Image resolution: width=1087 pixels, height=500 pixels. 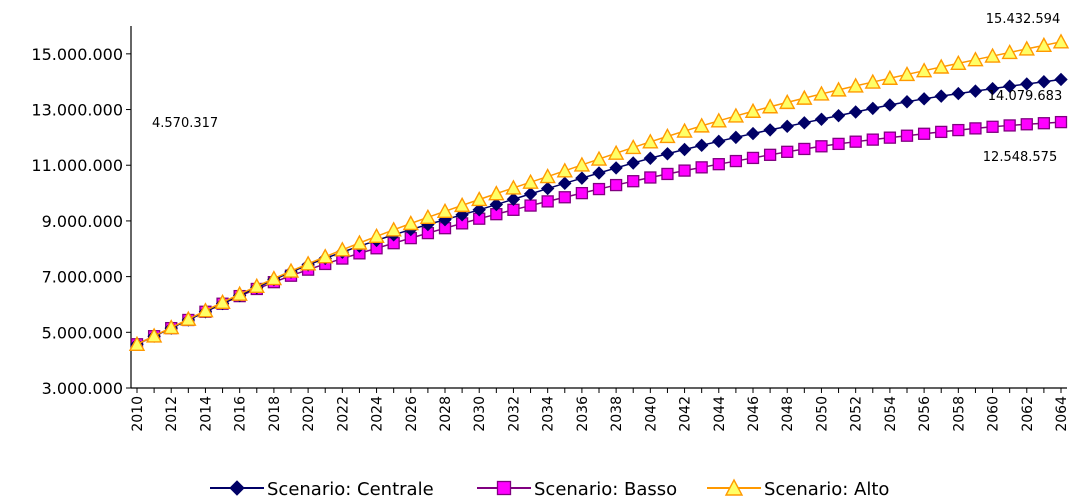 What do you see at coordinates (720, 414) in the screenshot?
I see `x-tick-label: 2044` at bounding box center [720, 414].